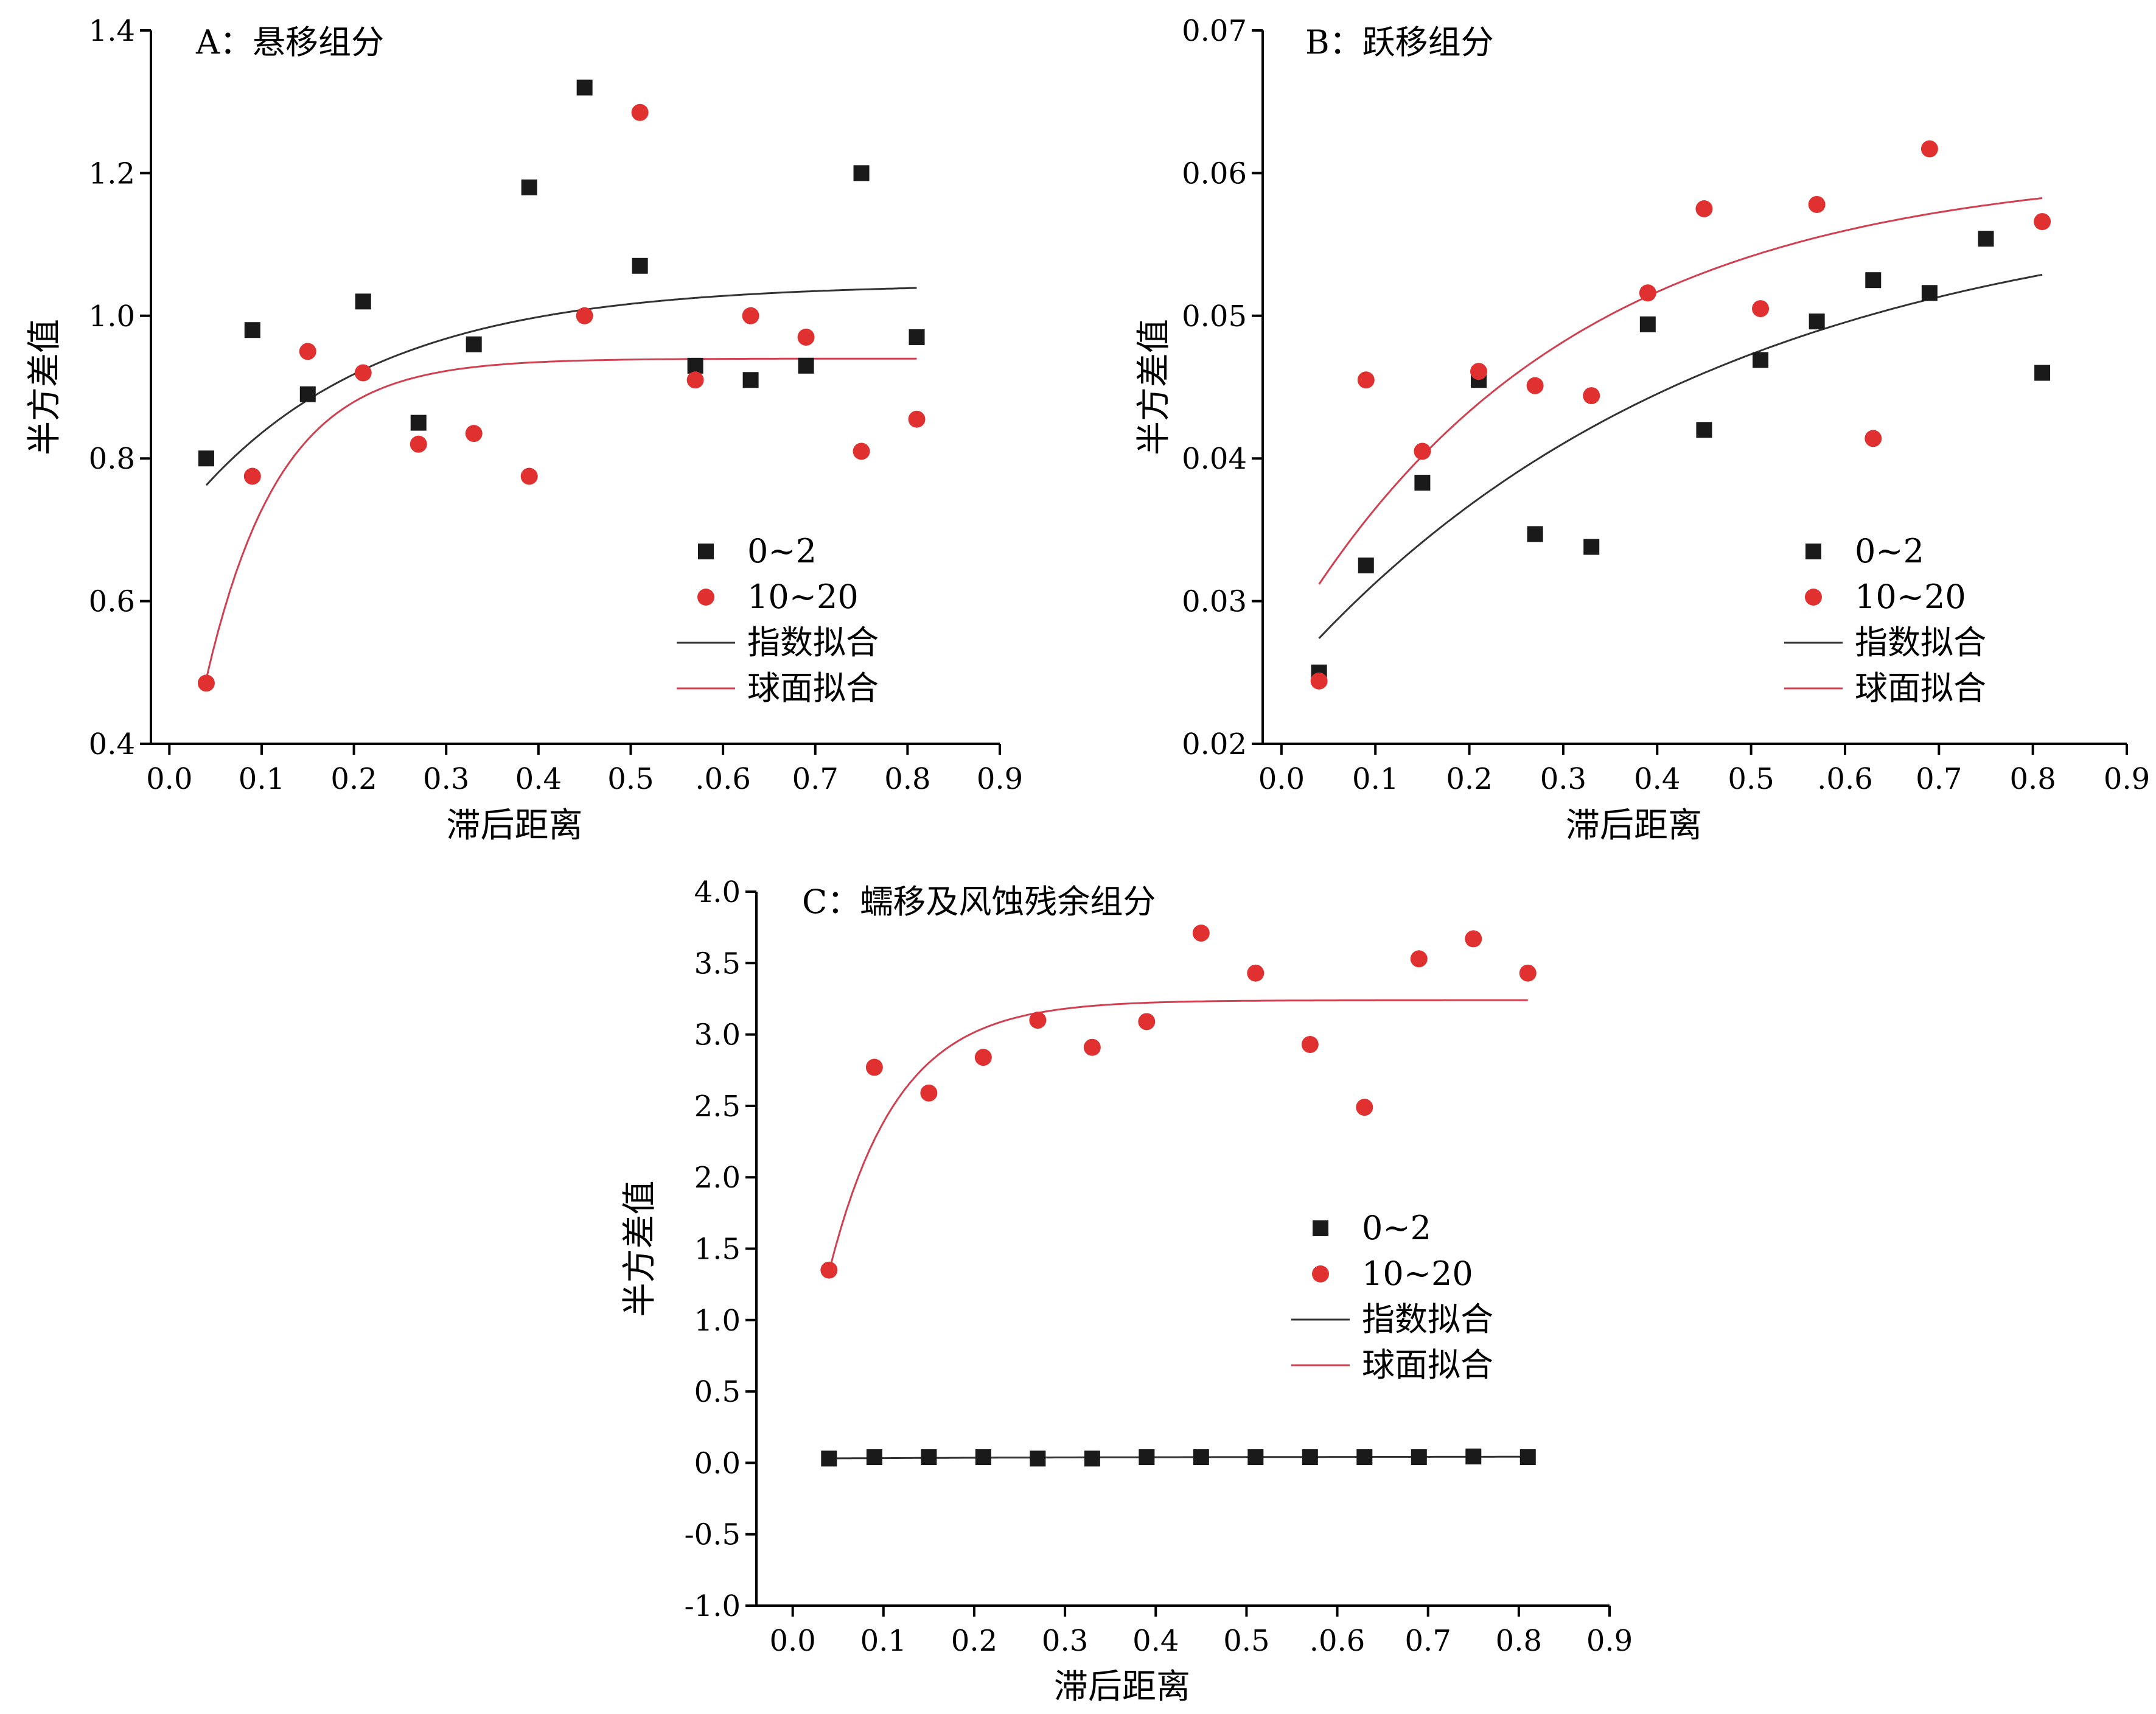 The height and width of the screenshot is (1714, 2156). What do you see at coordinates (712, 1606) in the screenshot?
I see `y-tick-label: -1.0` at bounding box center [712, 1606].